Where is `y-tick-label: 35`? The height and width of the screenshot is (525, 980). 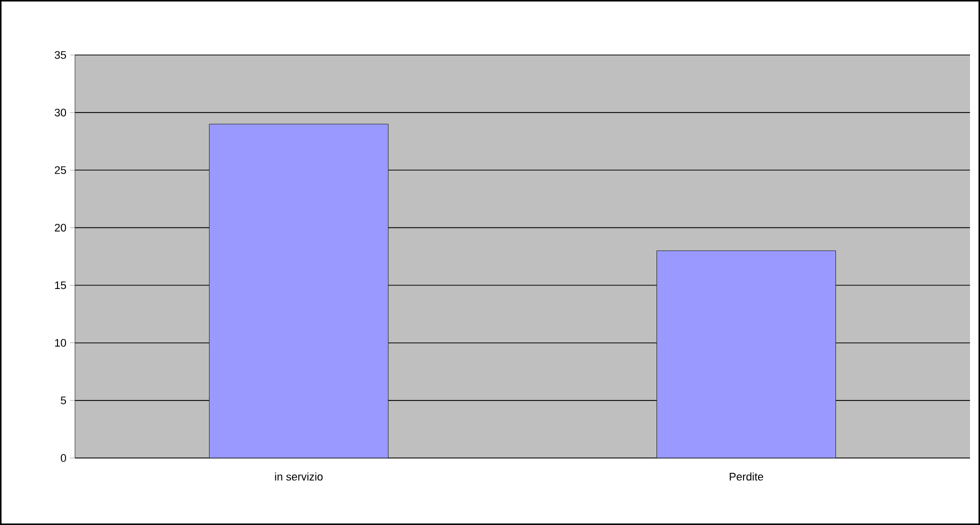 y-tick-label: 35 is located at coordinates (60, 55).